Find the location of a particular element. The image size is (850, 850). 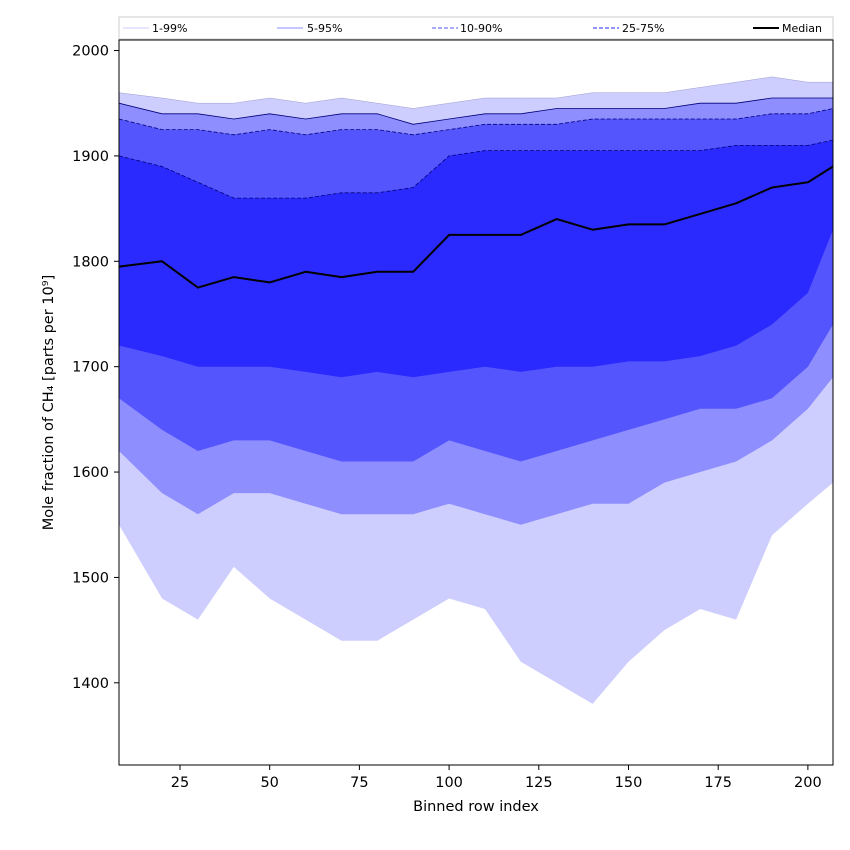

median-layer is located at coordinates (476, 227).